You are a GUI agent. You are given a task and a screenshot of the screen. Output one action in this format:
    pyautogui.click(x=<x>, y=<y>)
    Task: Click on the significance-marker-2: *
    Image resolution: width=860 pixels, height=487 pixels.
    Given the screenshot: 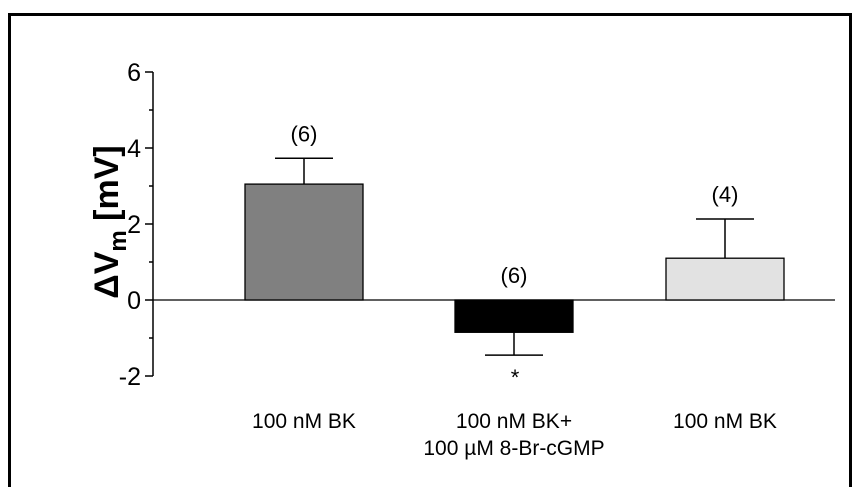 What is the action you would take?
    pyautogui.click(x=515, y=377)
    